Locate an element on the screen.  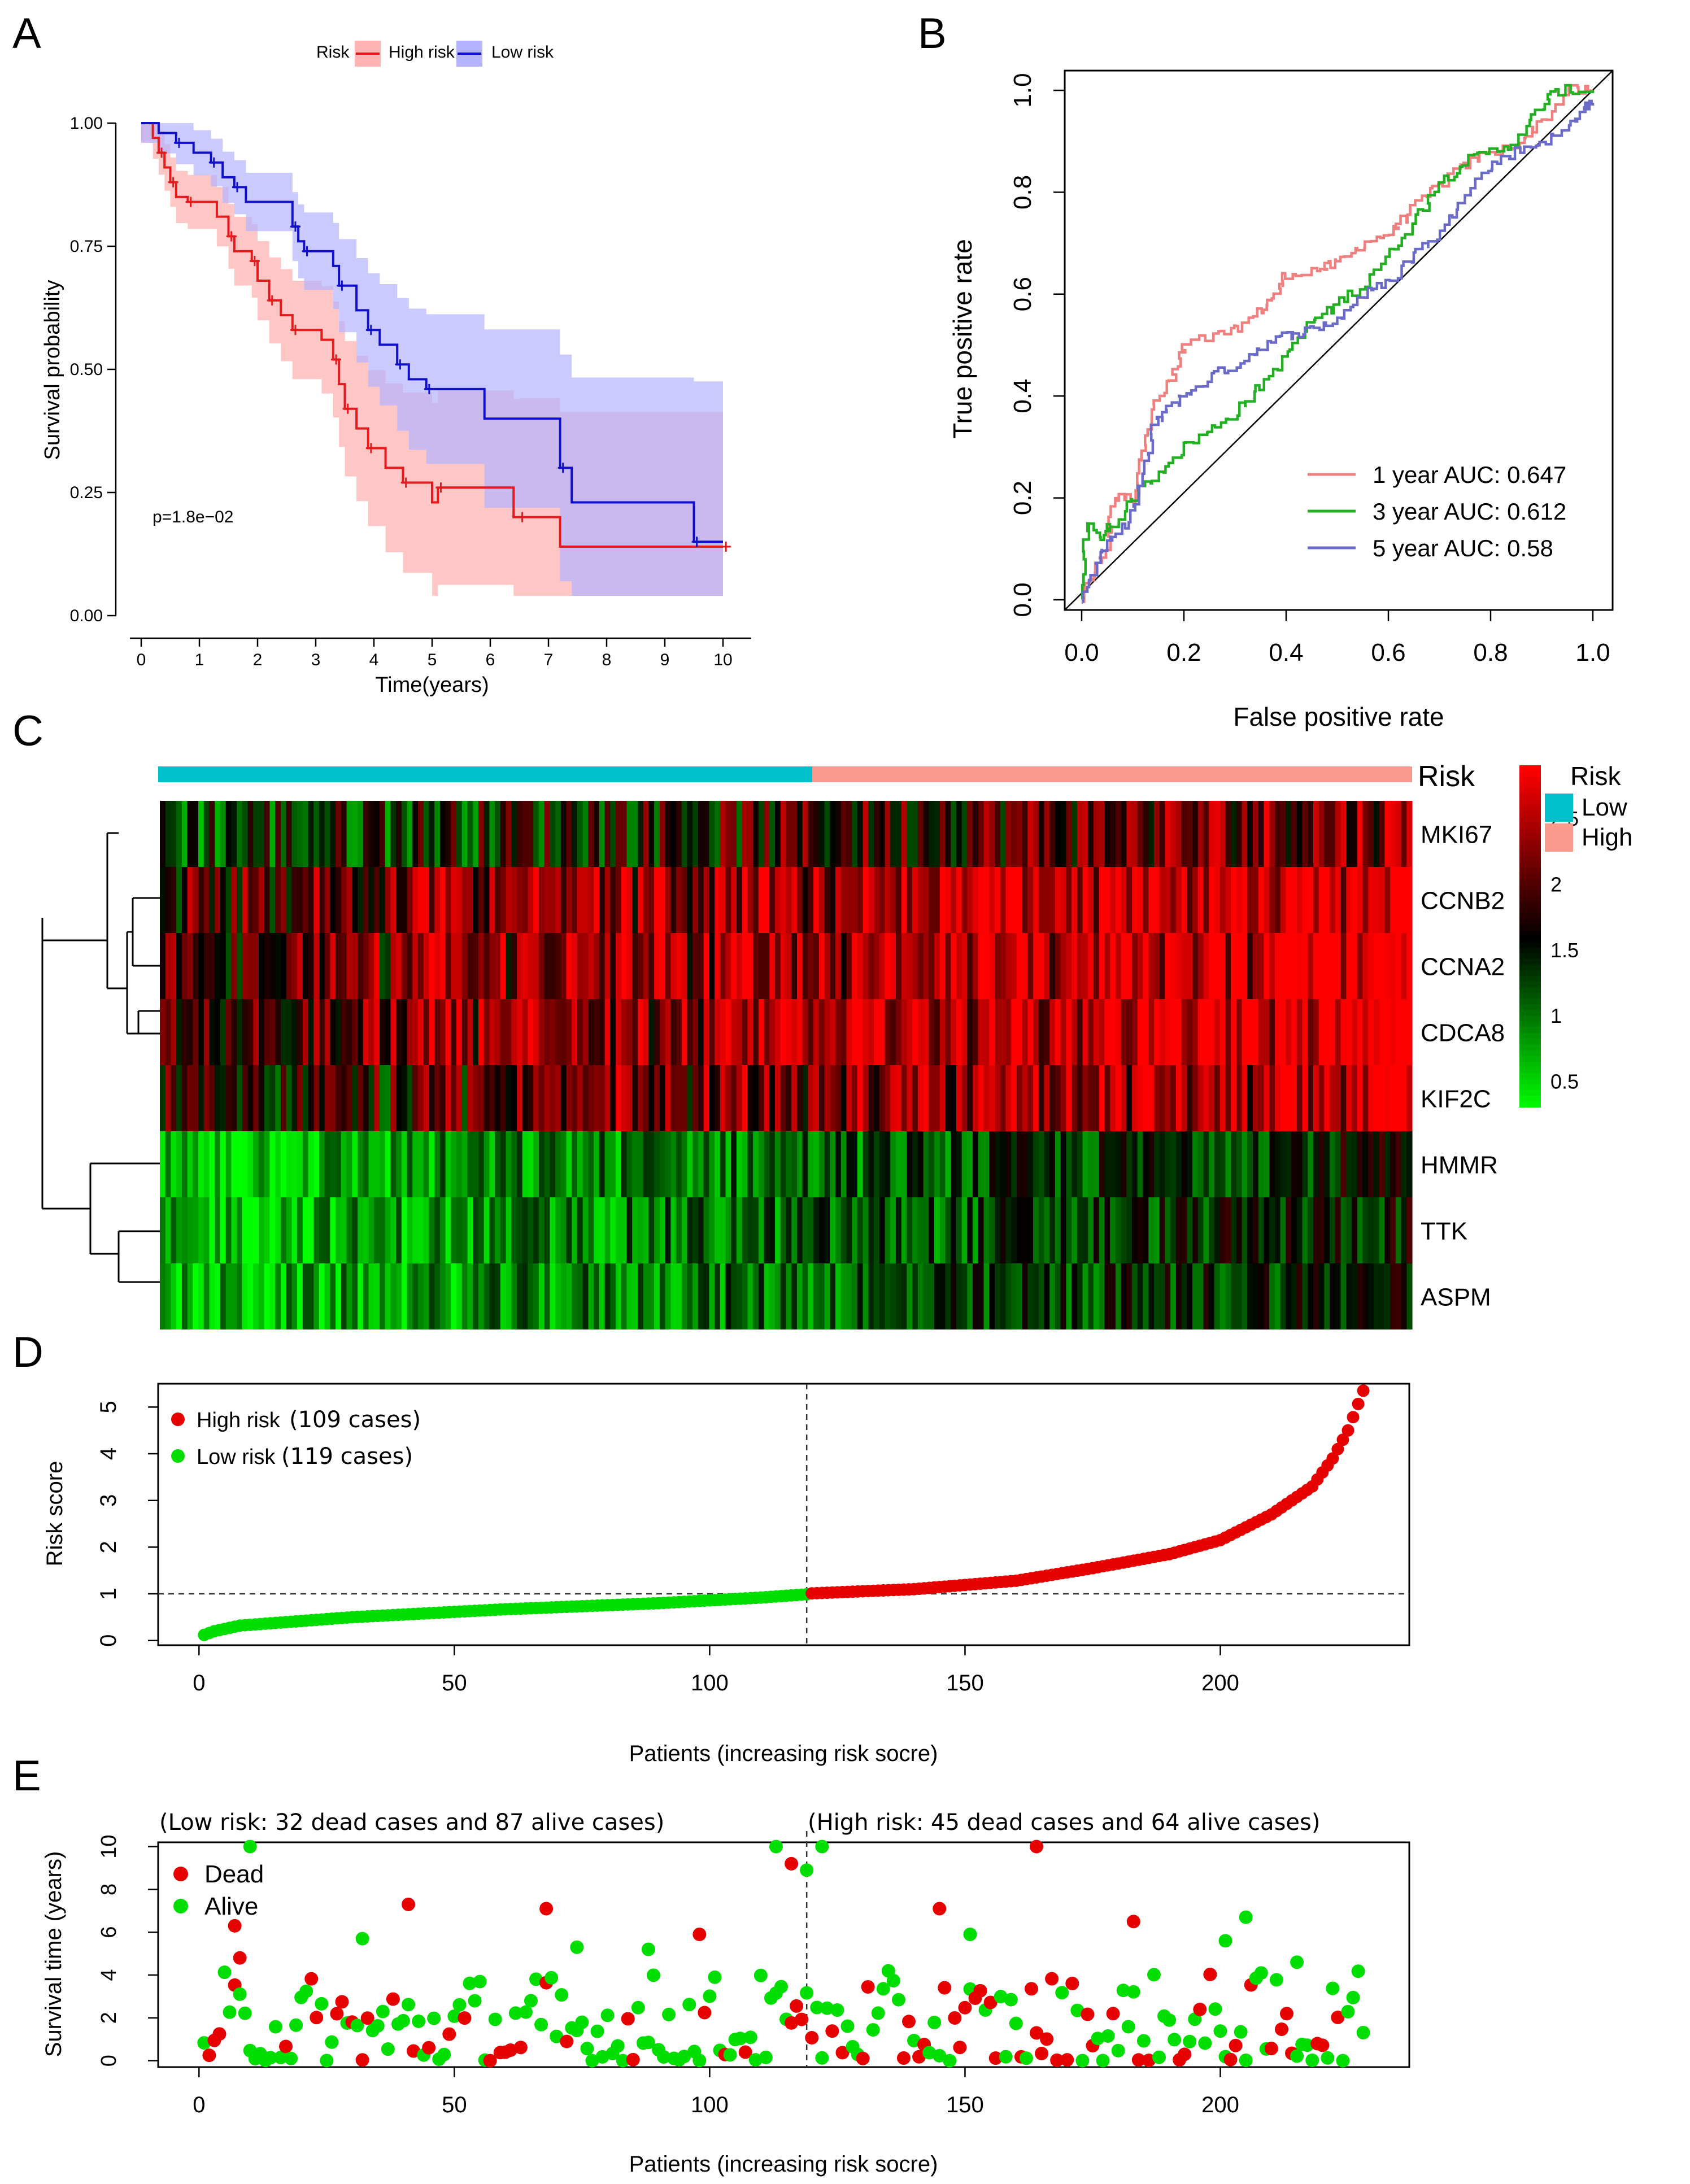
survival-legend-alive: Alive is located at coordinates (231, 1906).